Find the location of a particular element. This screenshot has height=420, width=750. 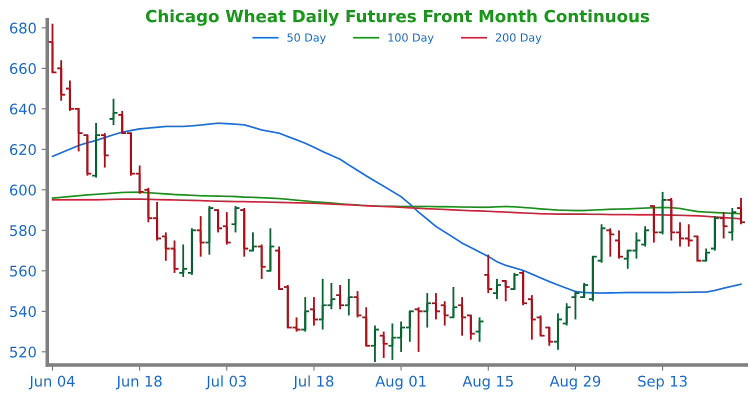

y-tick-label: 520 is located at coordinates (23, 352).